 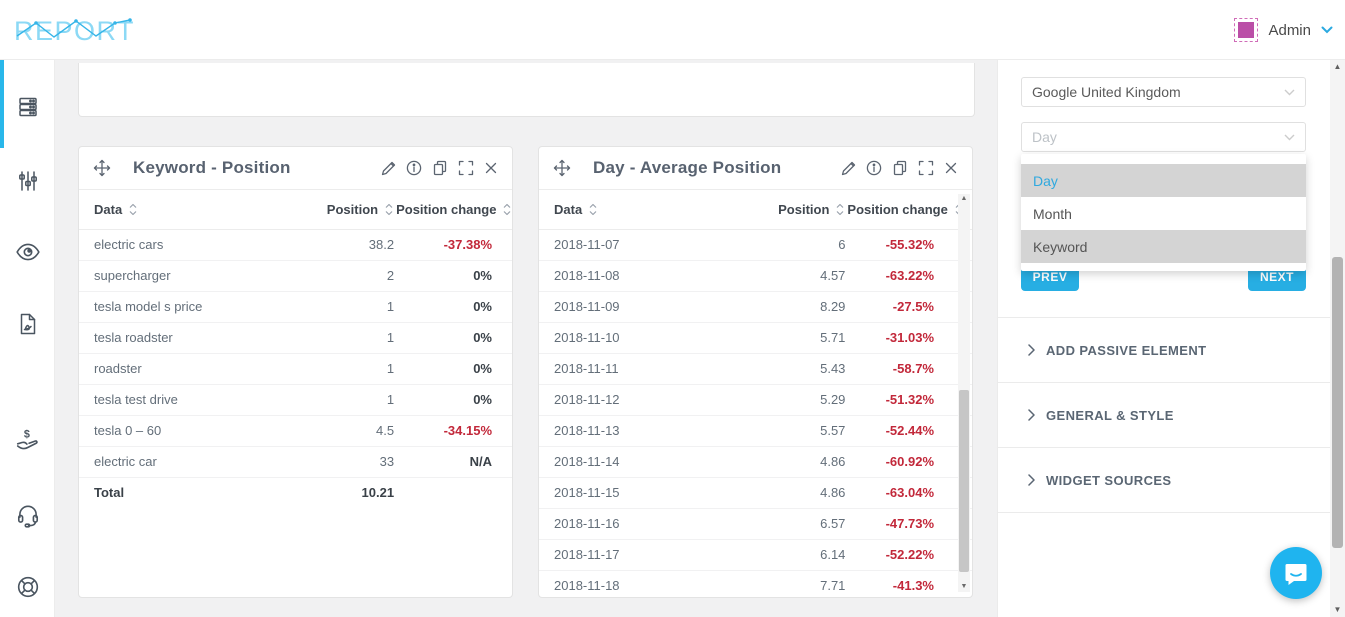 I want to click on sidebar-item-widgets, so click(x=27, y=107).